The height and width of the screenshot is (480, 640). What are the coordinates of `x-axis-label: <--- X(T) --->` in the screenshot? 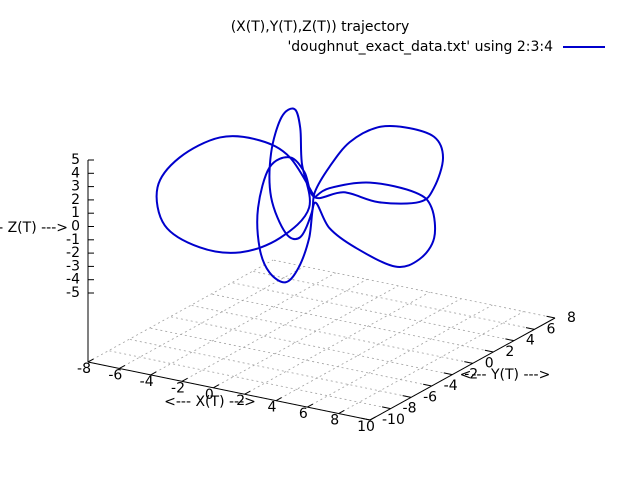 It's located at (210, 402).